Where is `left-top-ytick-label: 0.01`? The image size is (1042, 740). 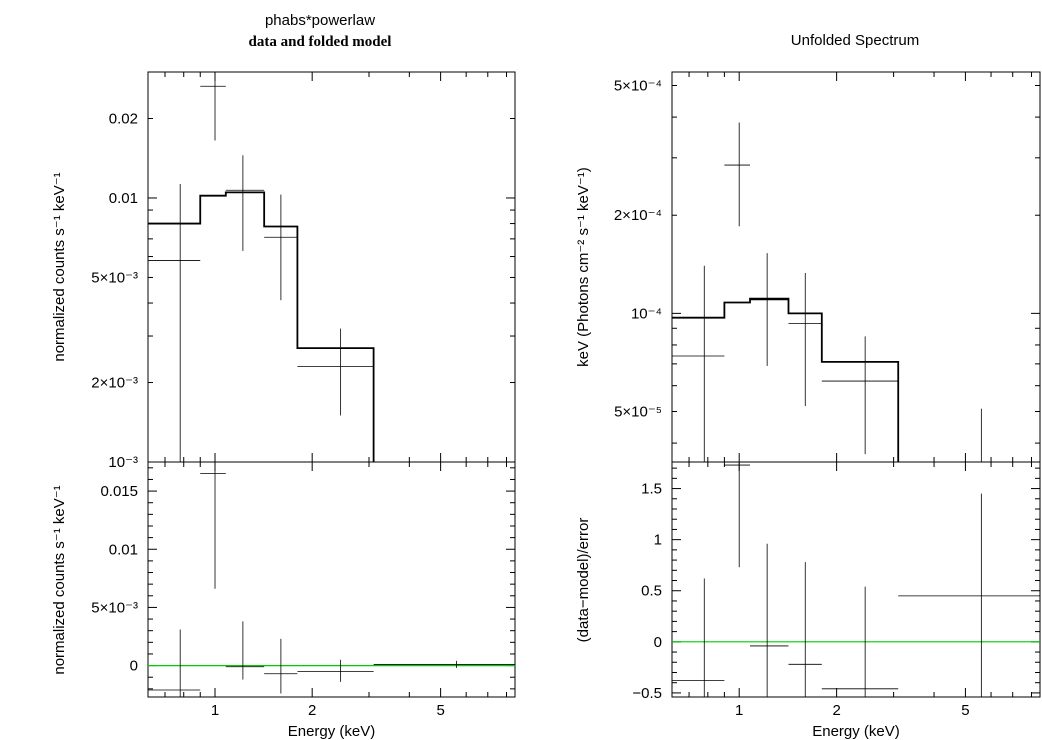 left-top-ytick-label: 0.01 is located at coordinates (123, 198).